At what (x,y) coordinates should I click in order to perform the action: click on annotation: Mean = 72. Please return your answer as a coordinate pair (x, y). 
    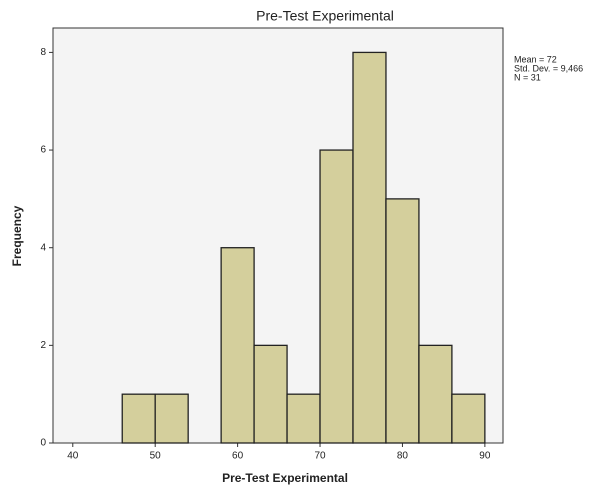
    Looking at the image, I should click on (535, 59).